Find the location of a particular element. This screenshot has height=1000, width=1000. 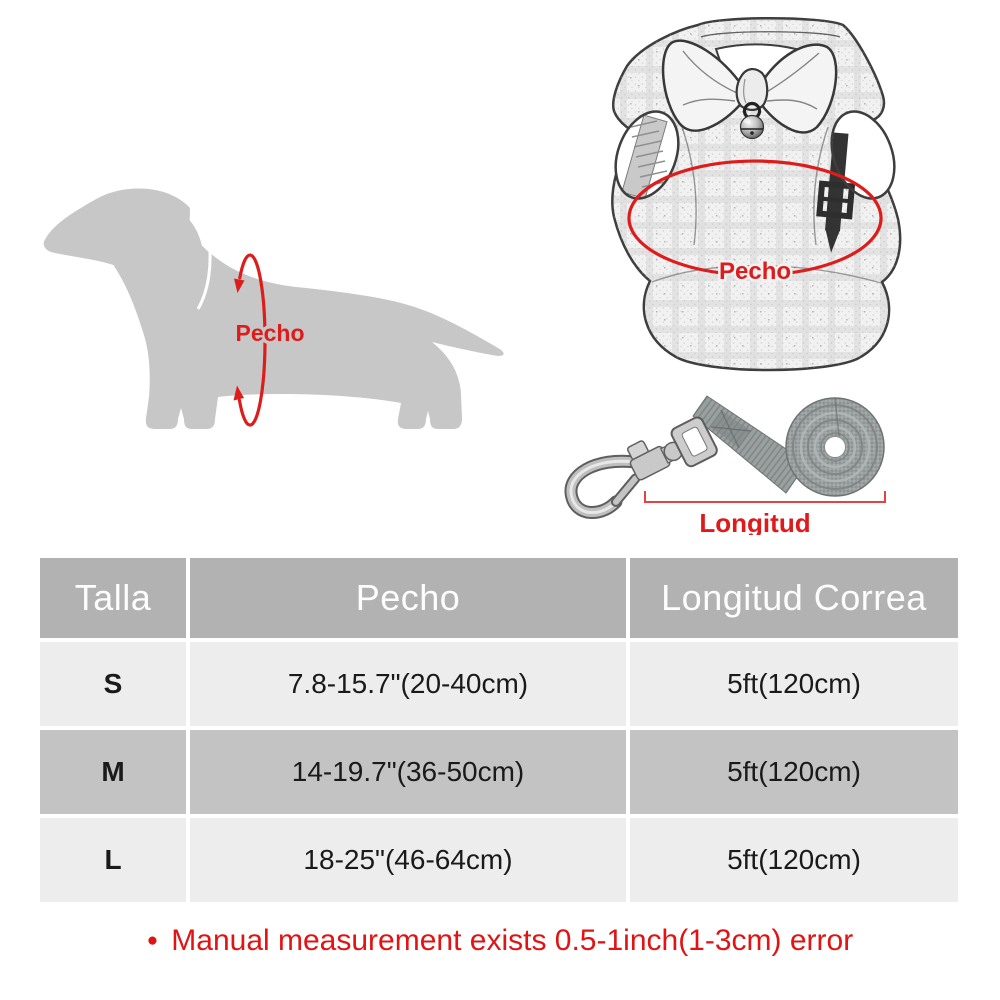

table-row-m: M 14-19.7"(36-50cm) 5ft(120cm) is located at coordinates (499, 773).